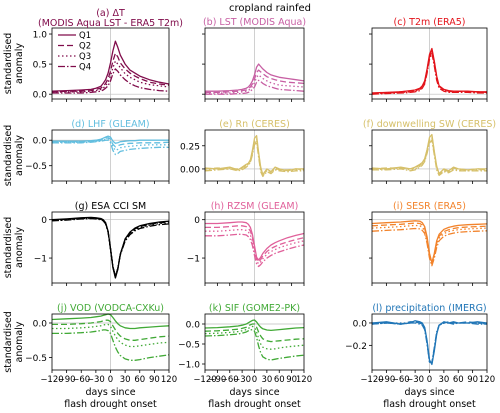 The height and width of the screenshot is (413, 500). What do you see at coordinates (40, 260) in the screenshot?
I see `y-tick-label: −1` at bounding box center [40, 260].